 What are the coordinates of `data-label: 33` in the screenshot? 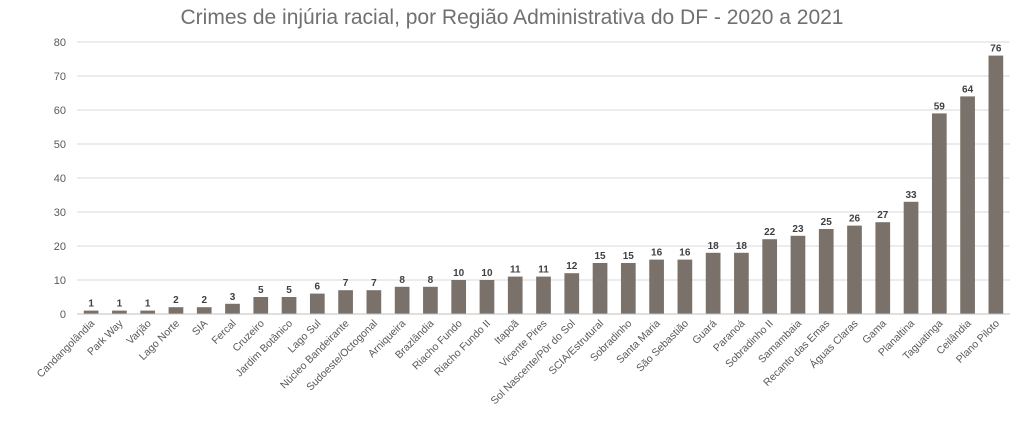 It's located at (911, 195).